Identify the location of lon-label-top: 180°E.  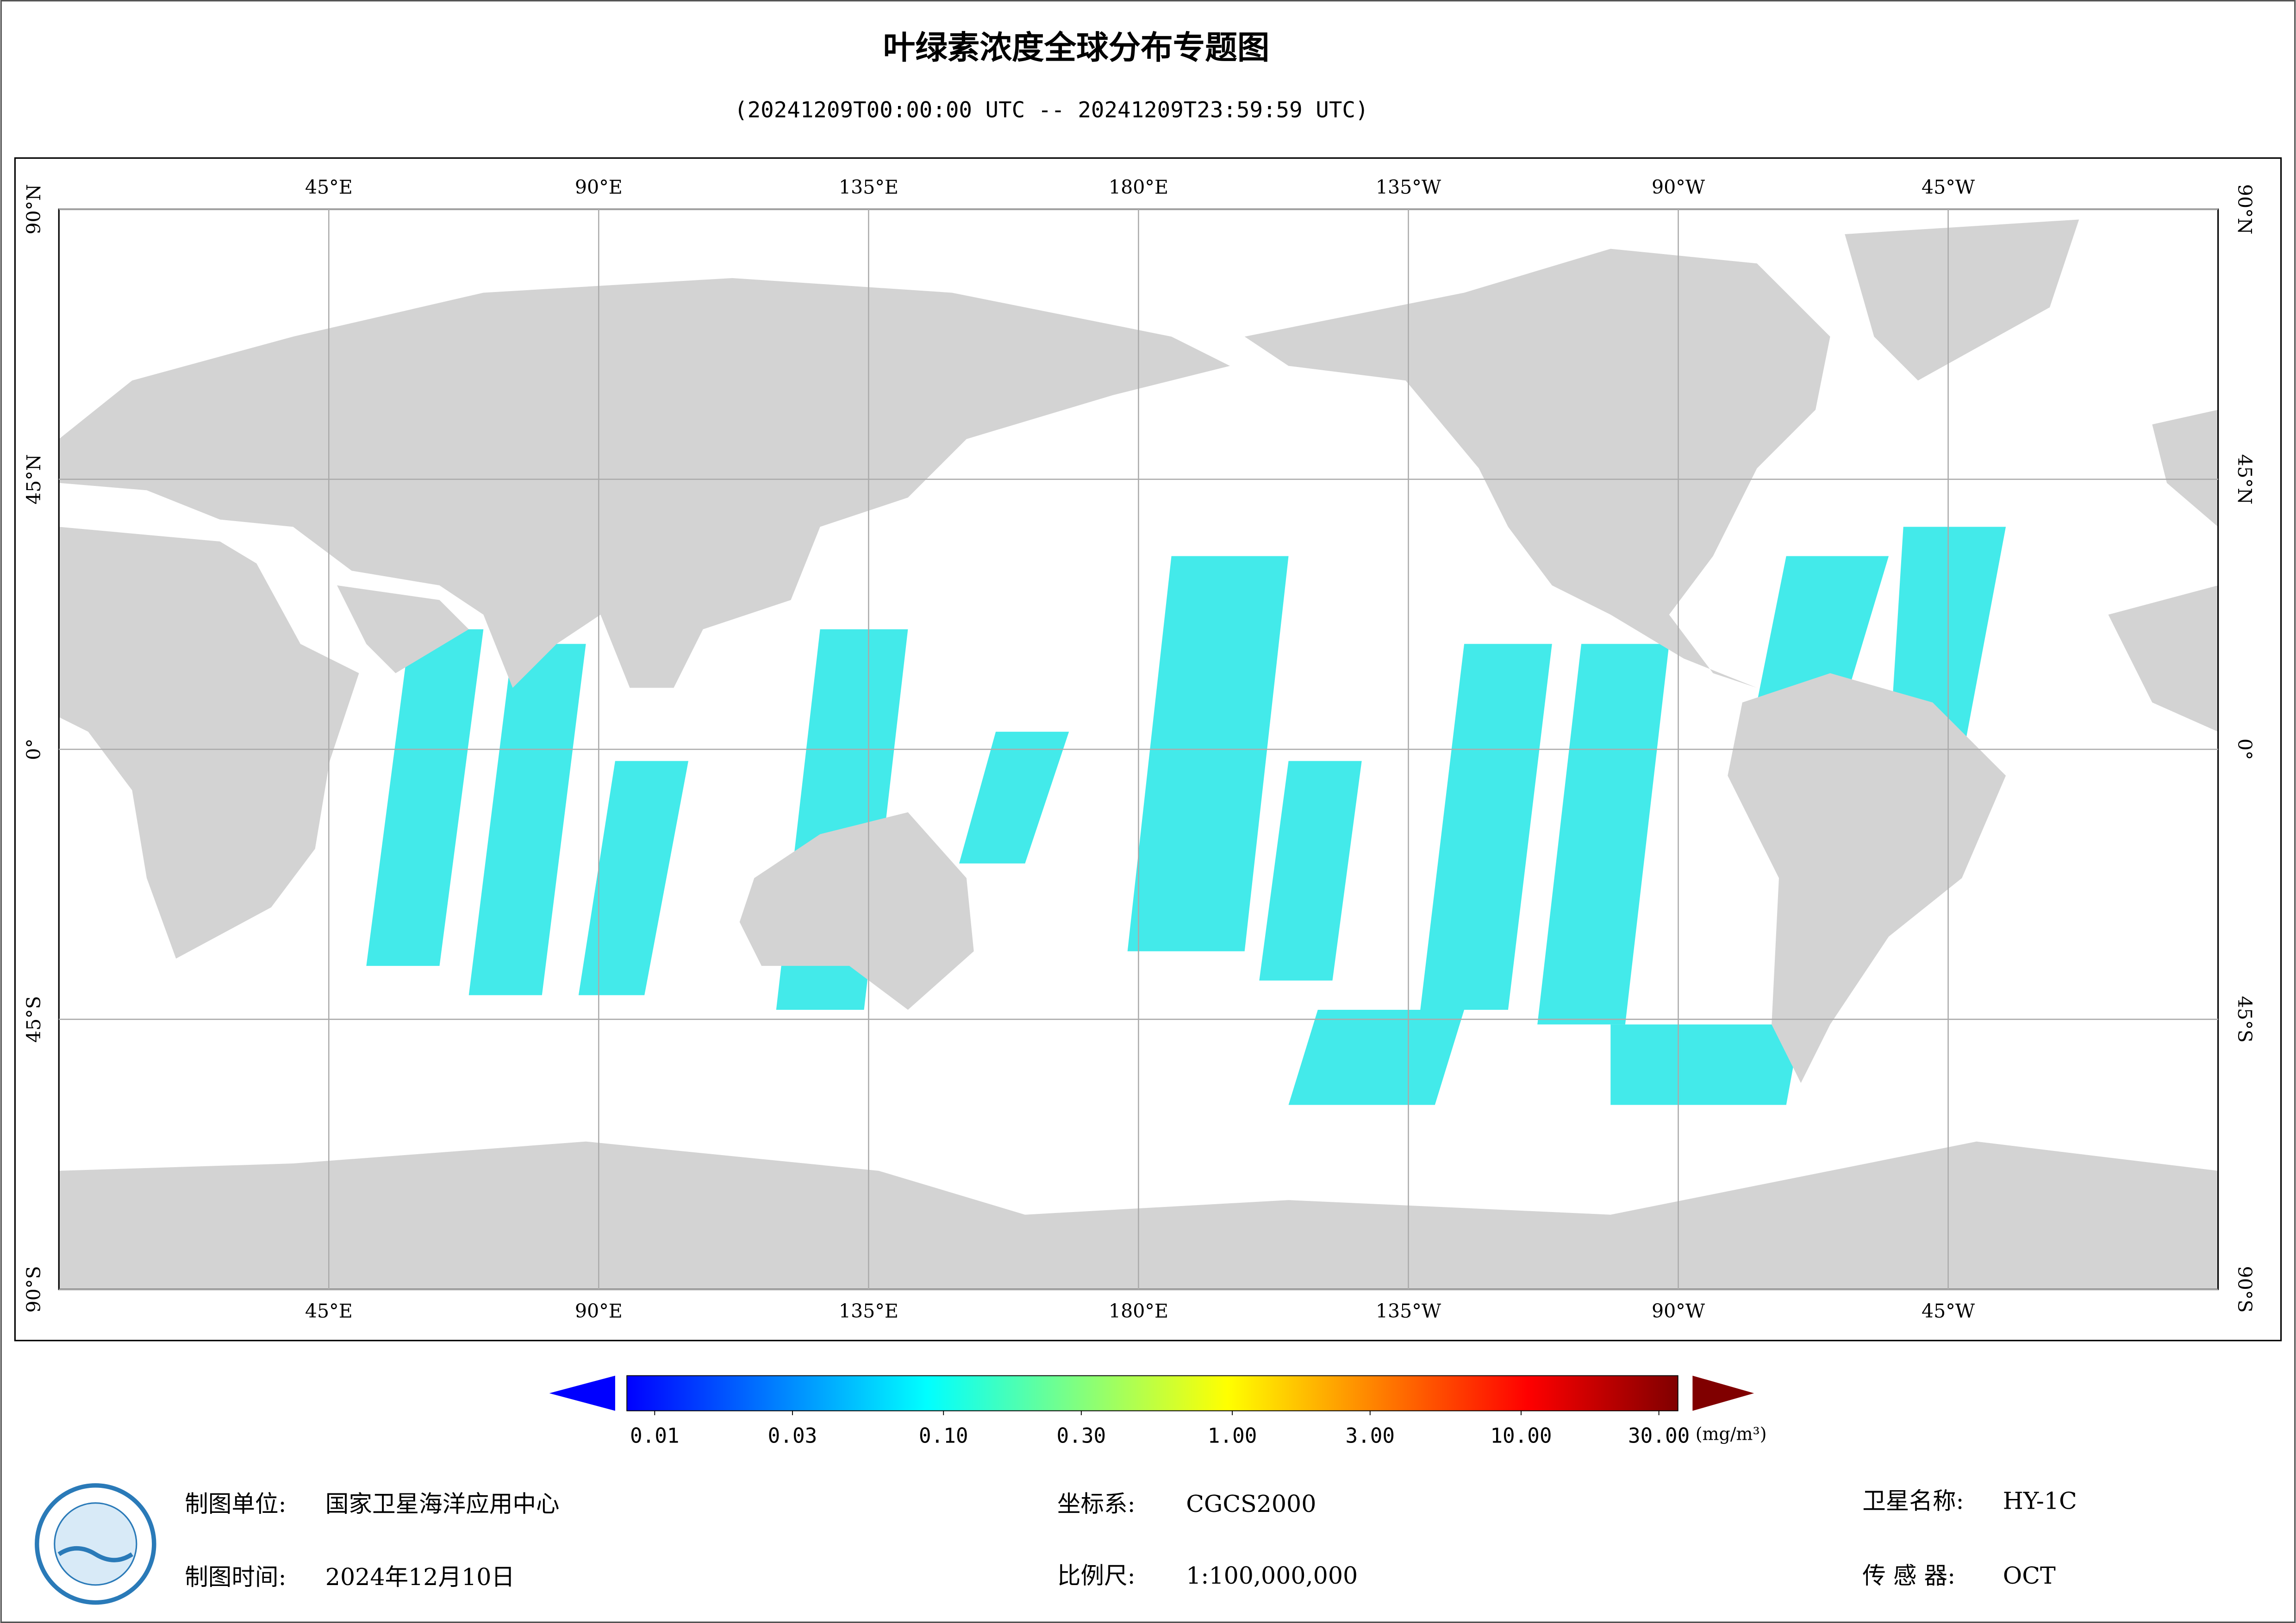
(1138, 187).